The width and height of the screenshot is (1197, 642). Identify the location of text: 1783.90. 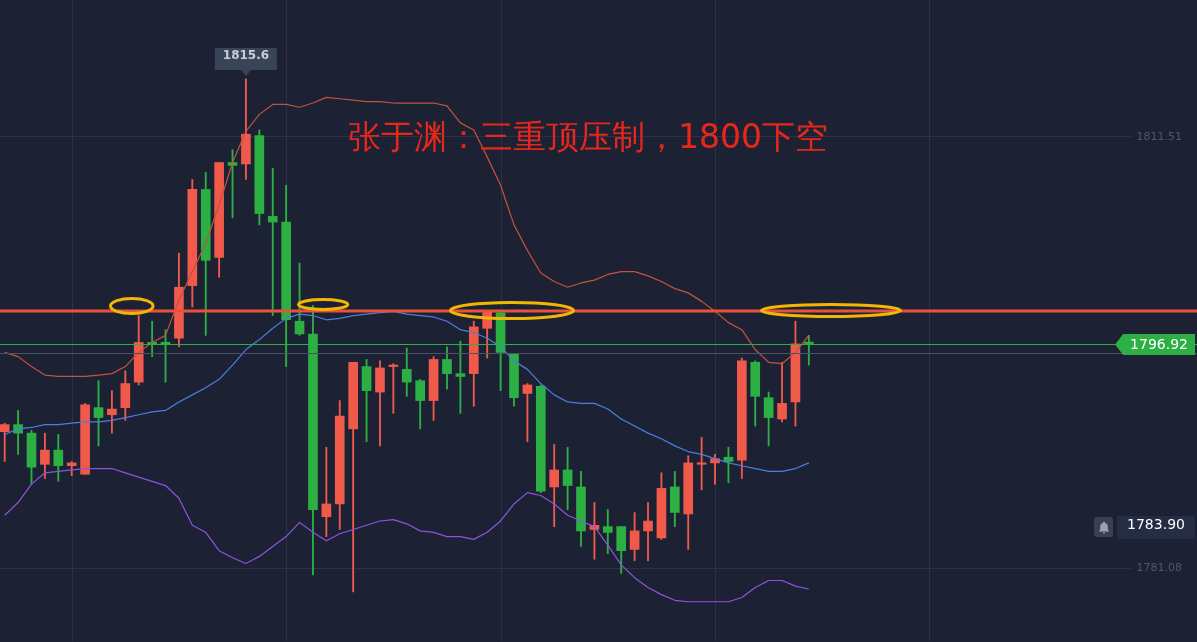
(1156, 527).